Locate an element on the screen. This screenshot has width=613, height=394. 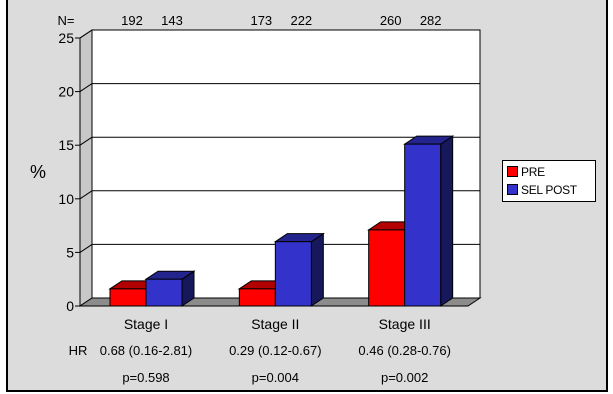
hr-value-3: 0.46 (0.28-0.76) is located at coordinates (404, 350).